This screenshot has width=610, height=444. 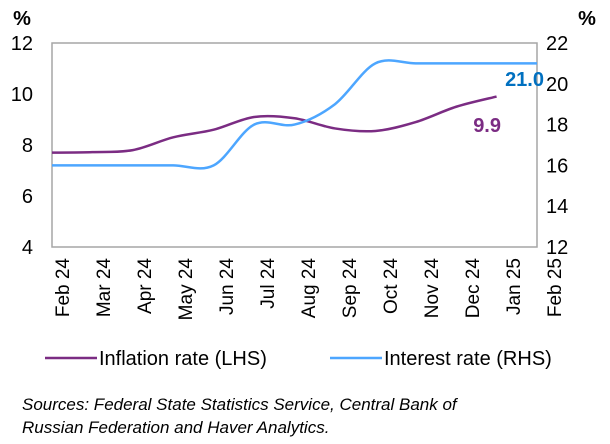 I want to click on legend-interest-label: Interest rate (RHS), so click(x=468, y=359).